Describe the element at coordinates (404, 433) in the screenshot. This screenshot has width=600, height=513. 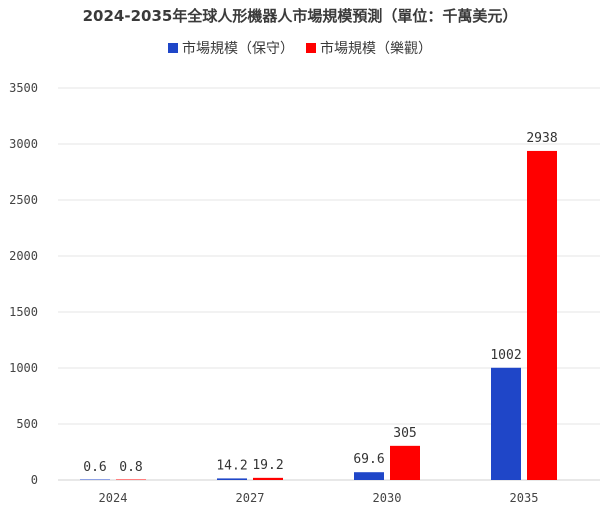
I see `data-label: 305` at that location.